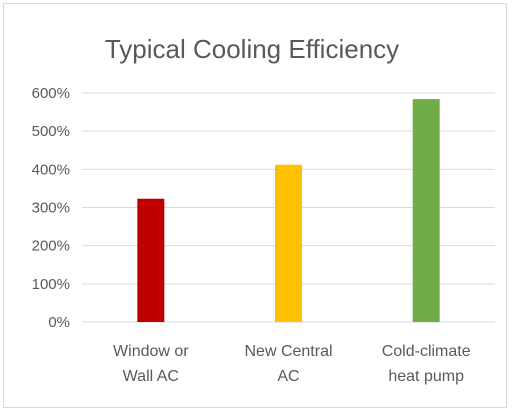 This screenshot has width=512, height=413. What do you see at coordinates (288, 351) in the screenshot?
I see `x-tick-label: New Central` at bounding box center [288, 351].